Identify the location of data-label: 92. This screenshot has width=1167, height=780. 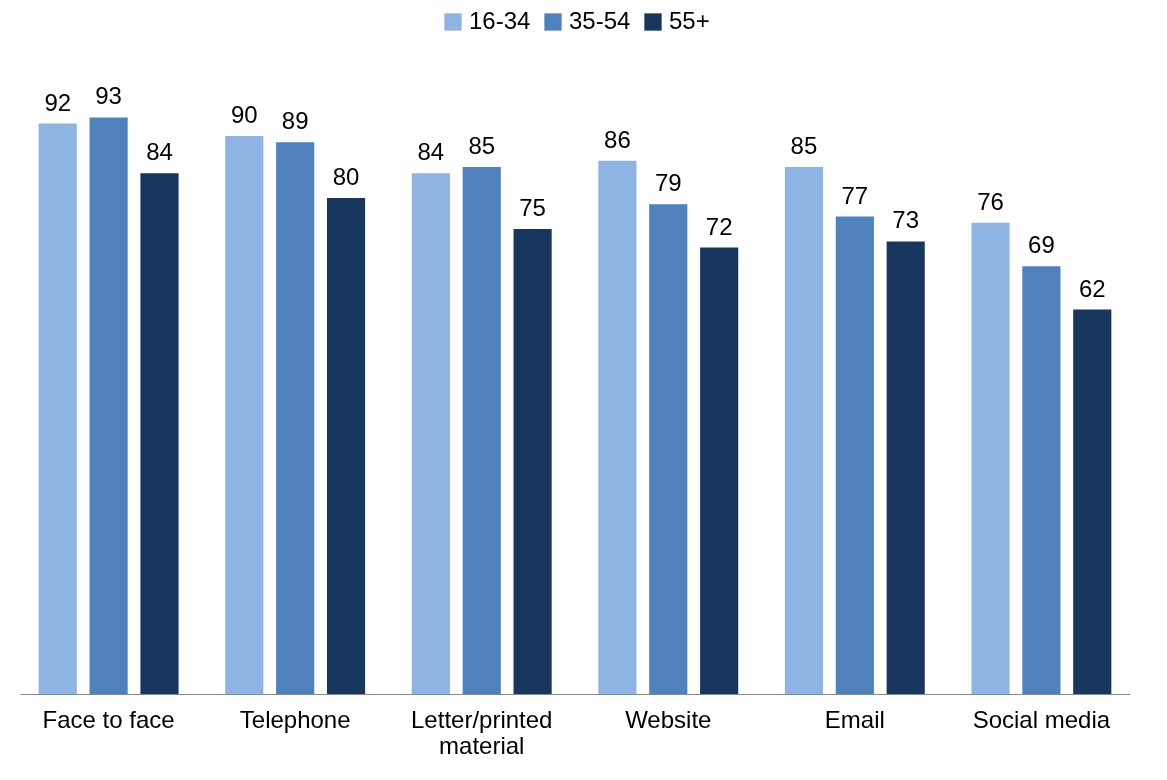
(58, 102).